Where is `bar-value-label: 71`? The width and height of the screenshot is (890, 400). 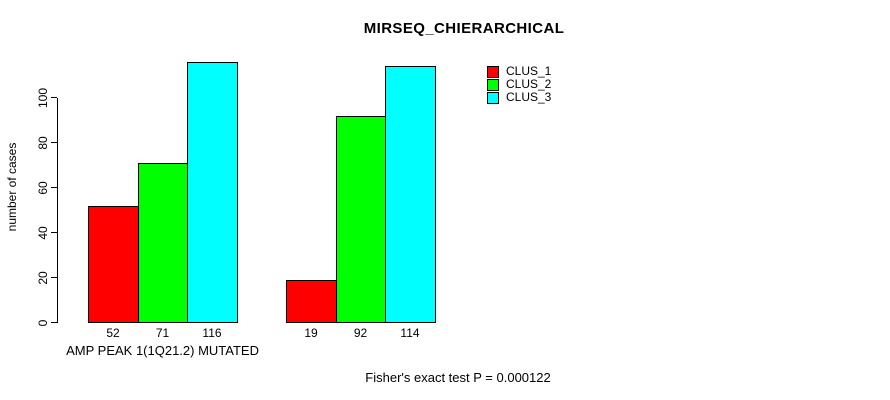 bar-value-label: 71 is located at coordinates (162, 333).